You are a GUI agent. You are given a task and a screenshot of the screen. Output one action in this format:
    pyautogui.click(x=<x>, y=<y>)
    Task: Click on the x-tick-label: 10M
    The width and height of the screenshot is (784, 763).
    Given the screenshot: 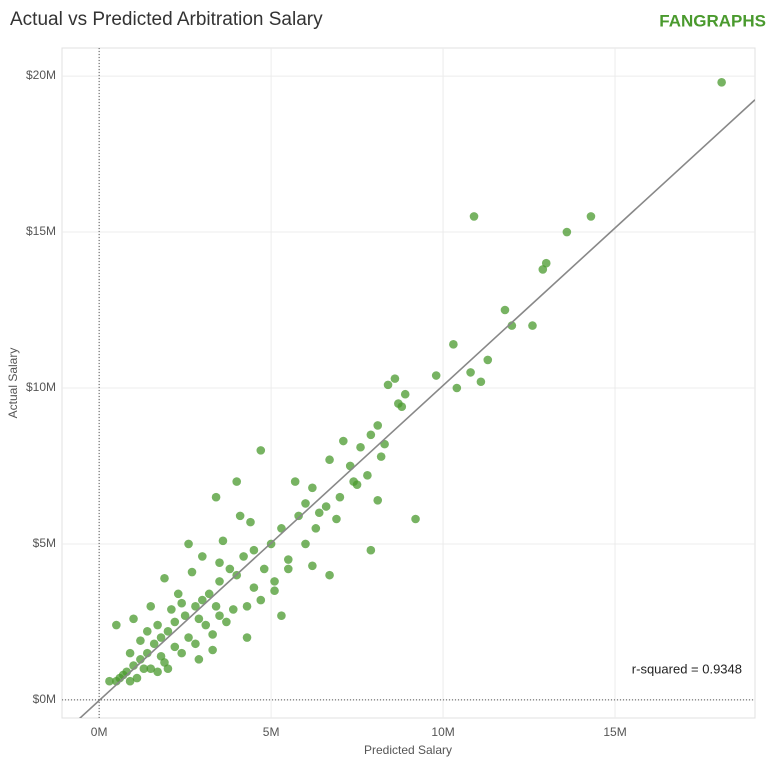 What is the action you would take?
    pyautogui.click(x=442, y=732)
    